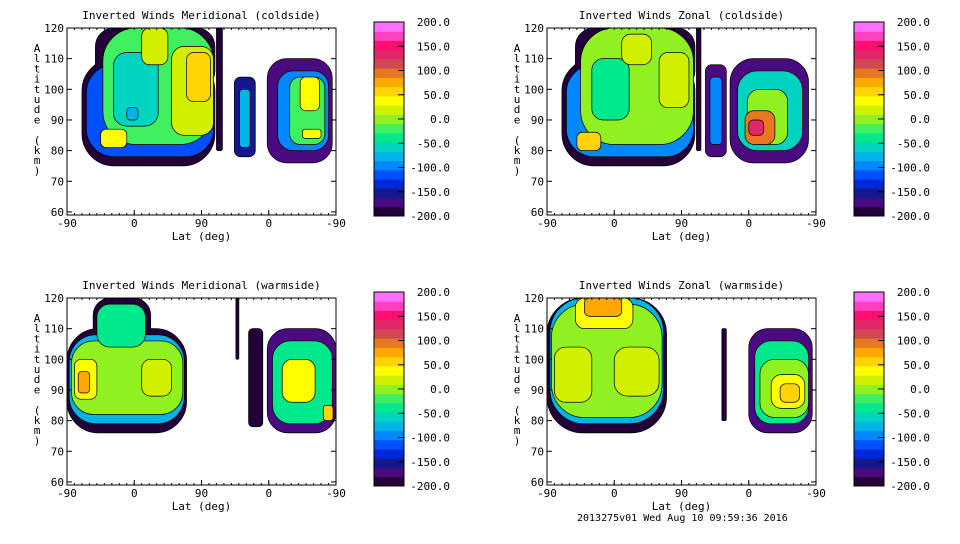  What do you see at coordinates (681, 493) in the screenshot?
I see `x-tick-label: 90` at bounding box center [681, 493].